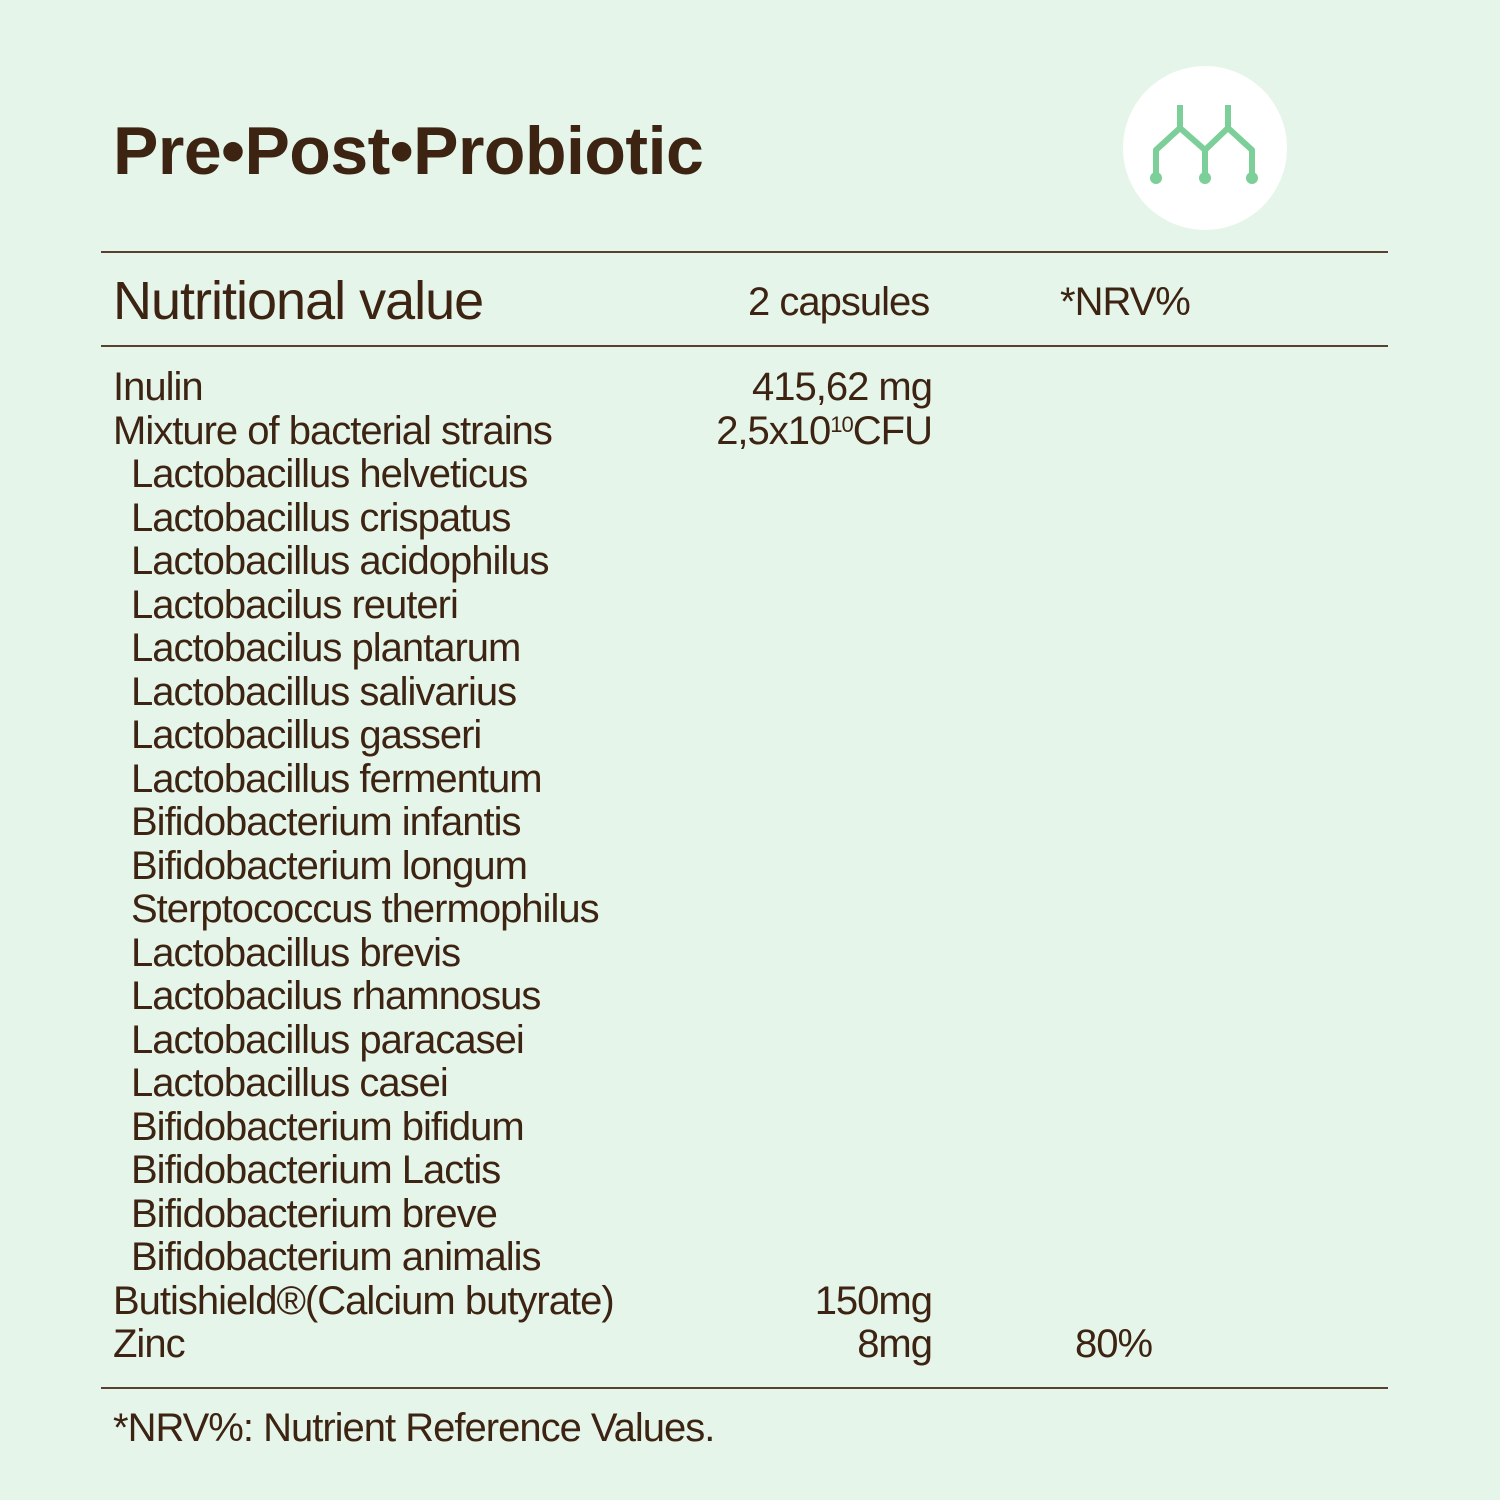 The height and width of the screenshot is (1500, 1500). Describe the element at coordinates (713, 518) in the screenshot. I see `table-row: Lactobacillus crispatus` at that location.